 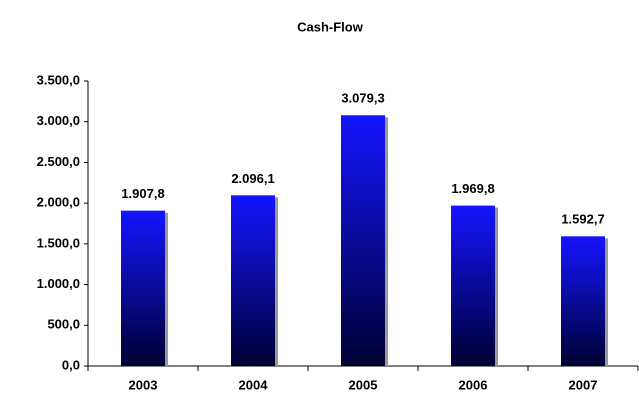 What do you see at coordinates (252, 178) in the screenshot?
I see `value-label: 2.096,1` at bounding box center [252, 178].